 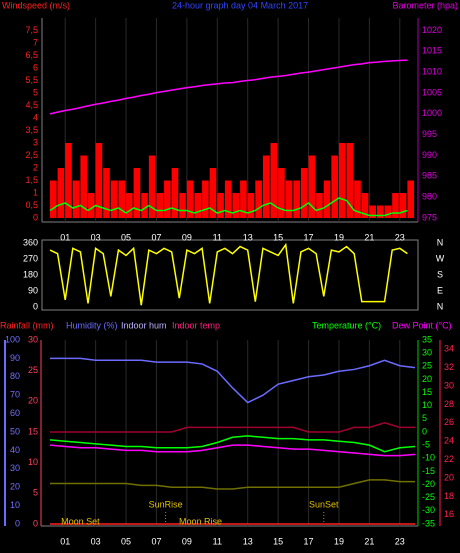 I want to click on y-tick-label: 34, so click(x=449, y=349).